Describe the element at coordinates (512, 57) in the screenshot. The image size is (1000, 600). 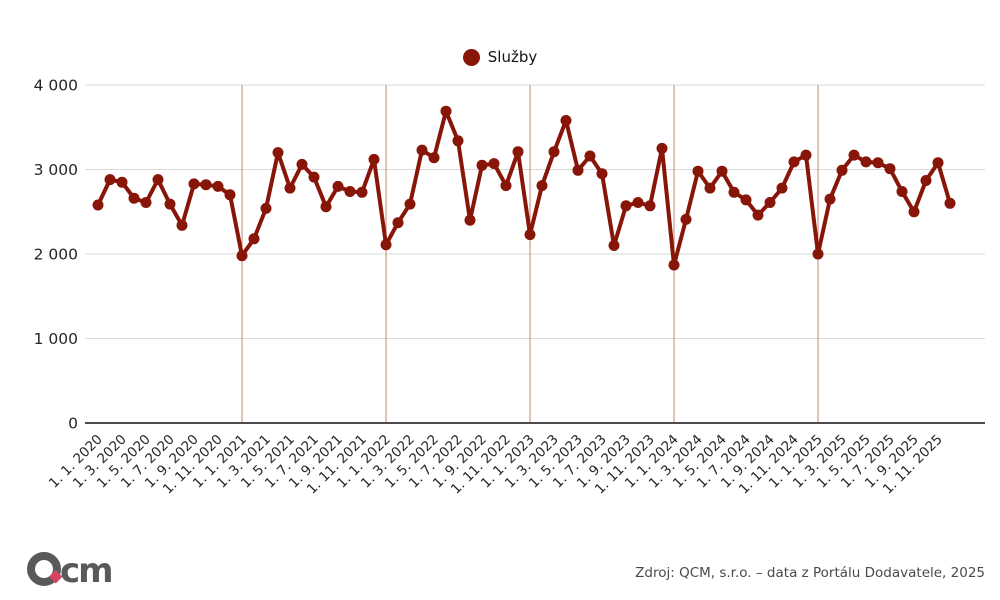
I see `legend-label: Služby` at that location.